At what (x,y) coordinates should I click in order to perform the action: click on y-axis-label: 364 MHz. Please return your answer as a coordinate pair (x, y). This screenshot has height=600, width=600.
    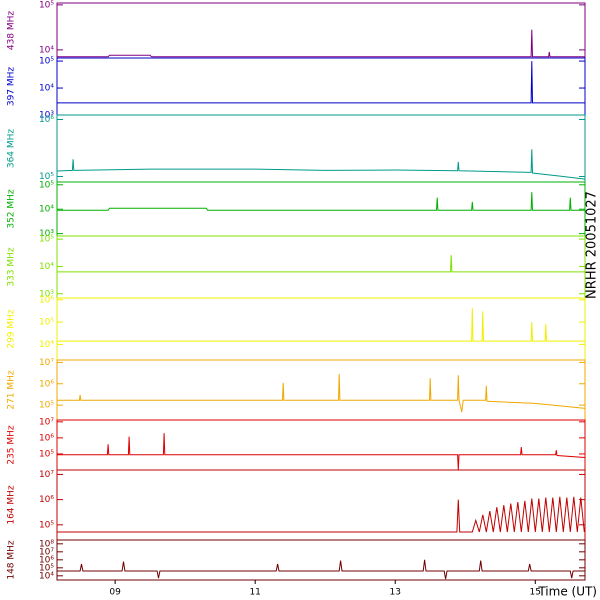
    Looking at the image, I should click on (12, 149).